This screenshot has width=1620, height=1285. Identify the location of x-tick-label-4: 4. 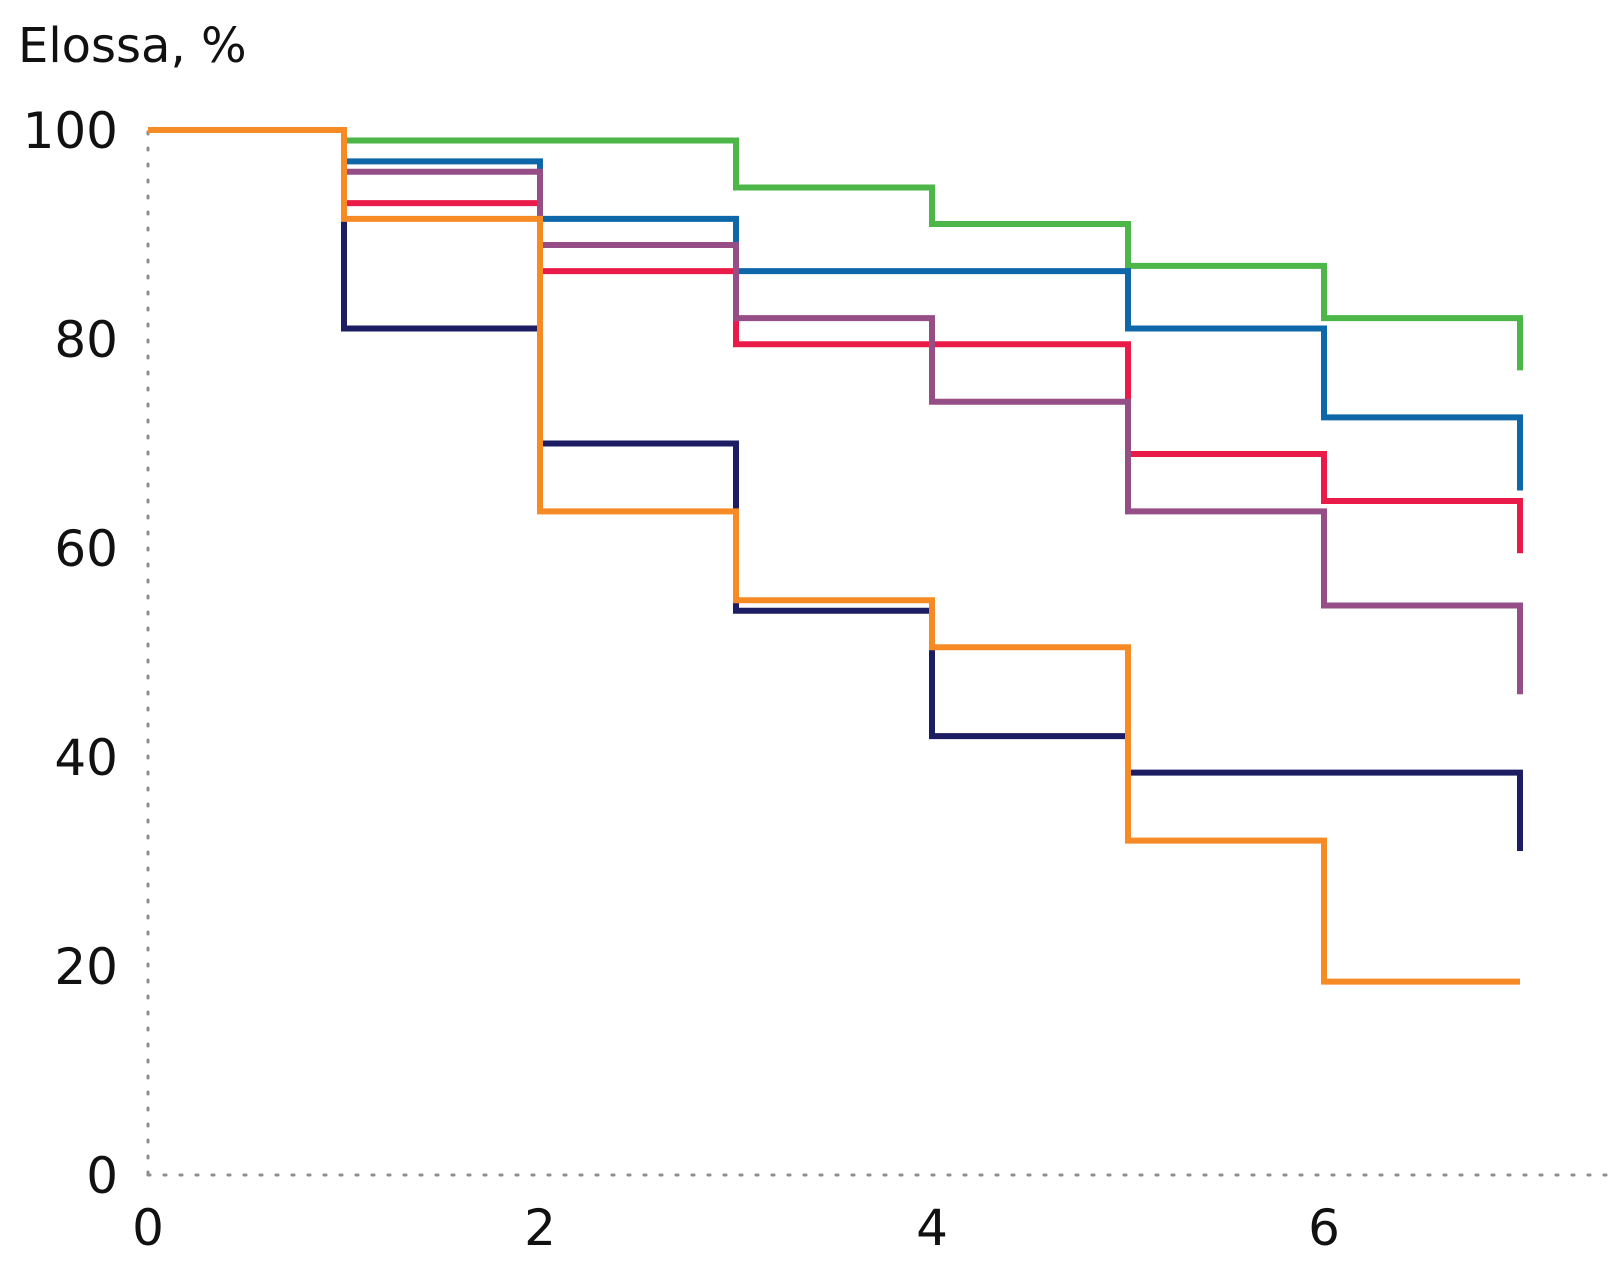
(932, 1228).